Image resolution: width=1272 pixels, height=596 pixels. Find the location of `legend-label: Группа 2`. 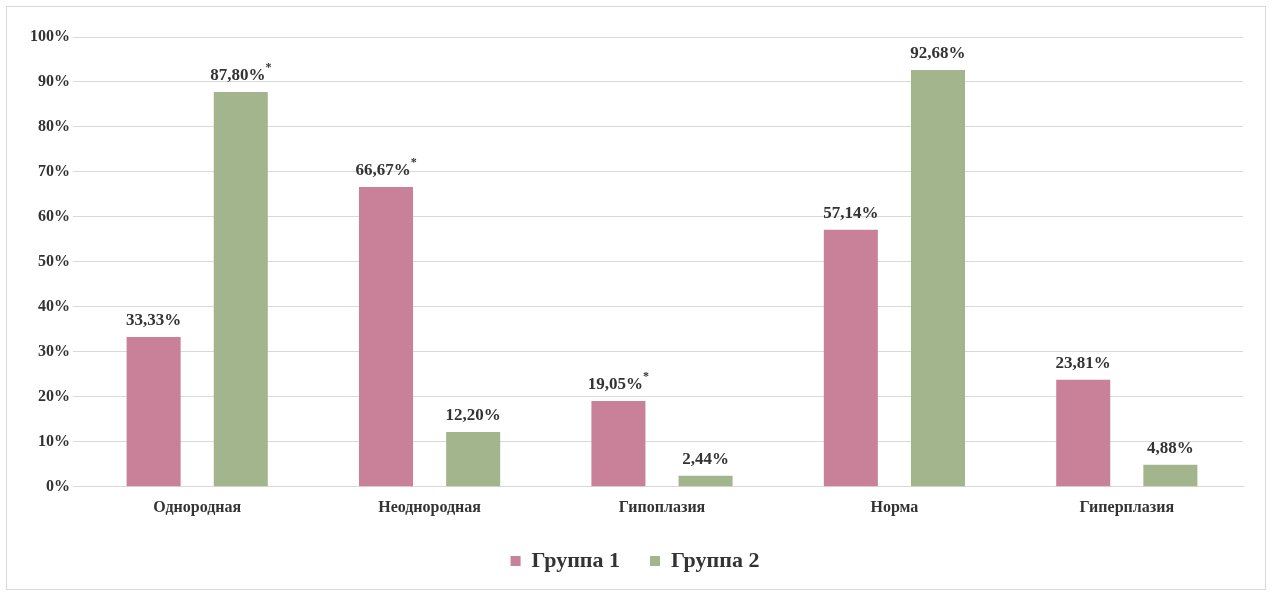

legend-label: Группа 2 is located at coordinates (715, 559).